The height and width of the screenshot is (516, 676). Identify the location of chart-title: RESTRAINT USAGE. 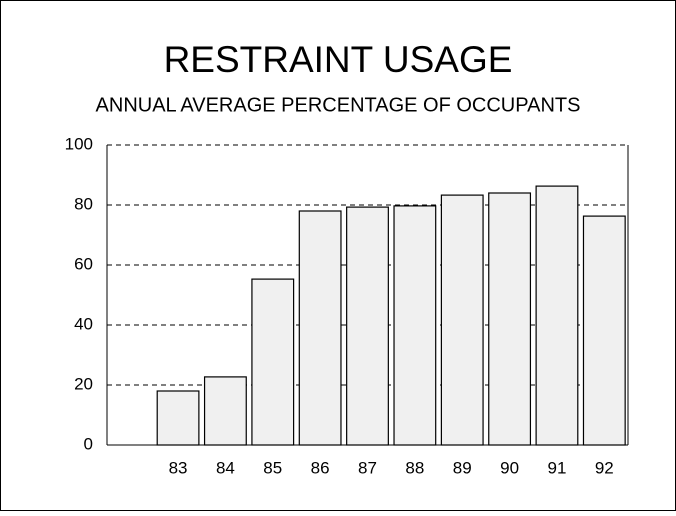
(338, 59).